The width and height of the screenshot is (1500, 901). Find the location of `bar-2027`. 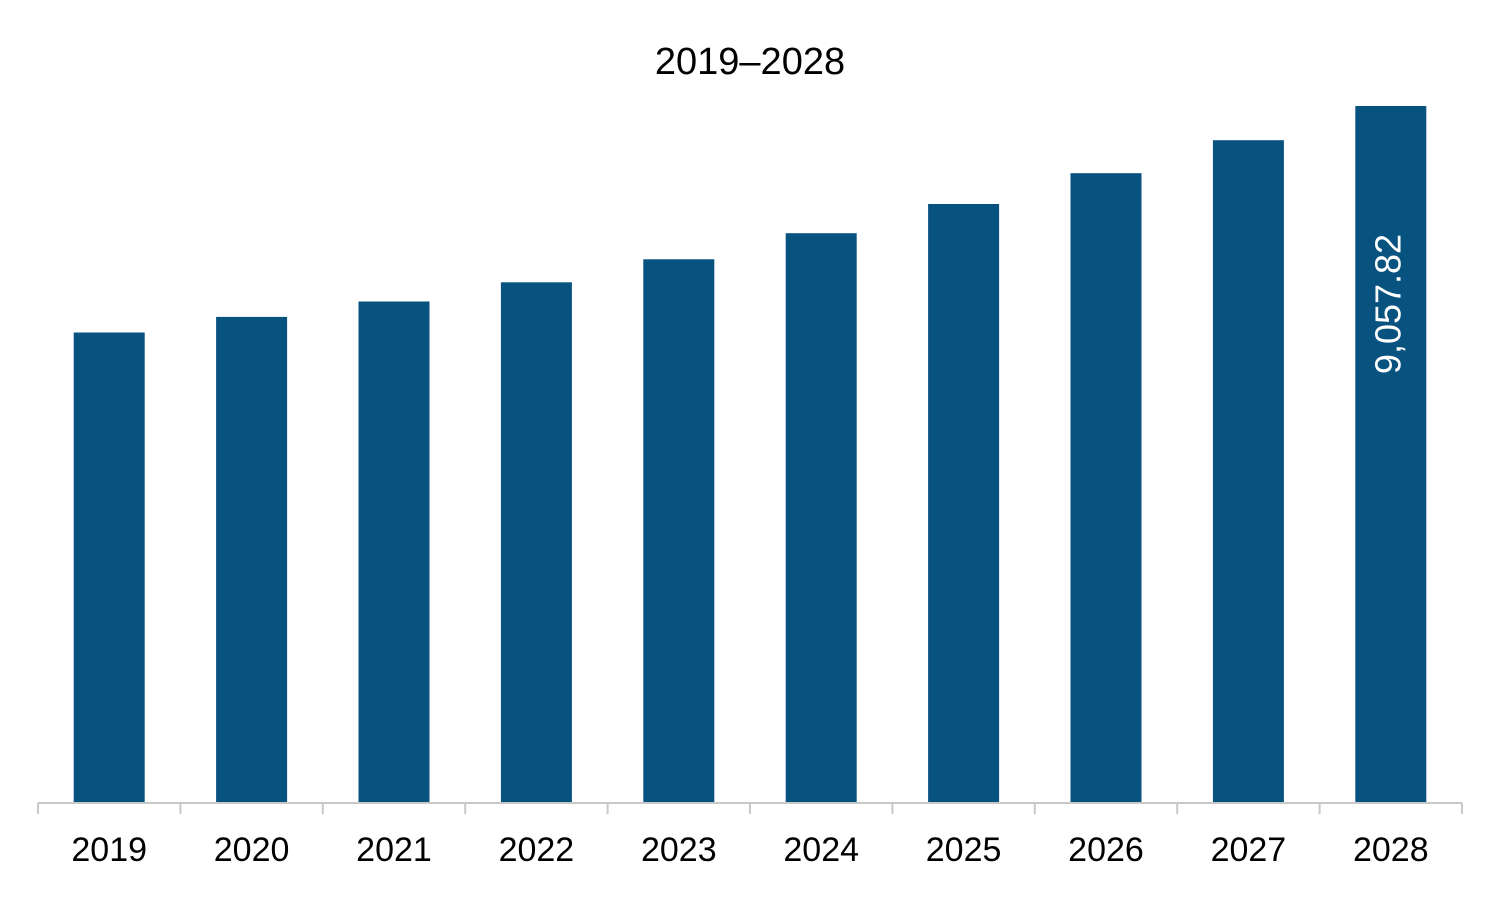

bar-2027 is located at coordinates (1248, 471).